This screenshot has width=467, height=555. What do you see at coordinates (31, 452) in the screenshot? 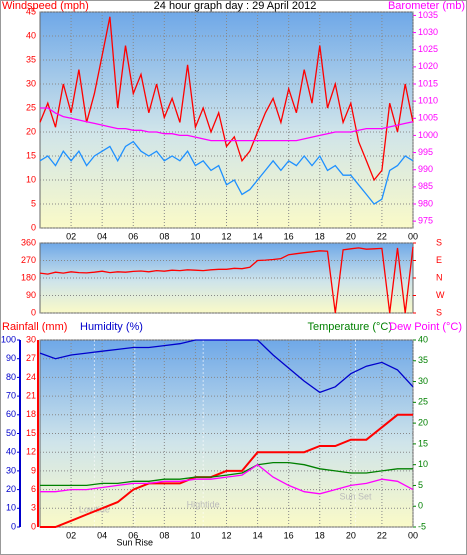
I see `y-tick-label: 12` at bounding box center [31, 452].